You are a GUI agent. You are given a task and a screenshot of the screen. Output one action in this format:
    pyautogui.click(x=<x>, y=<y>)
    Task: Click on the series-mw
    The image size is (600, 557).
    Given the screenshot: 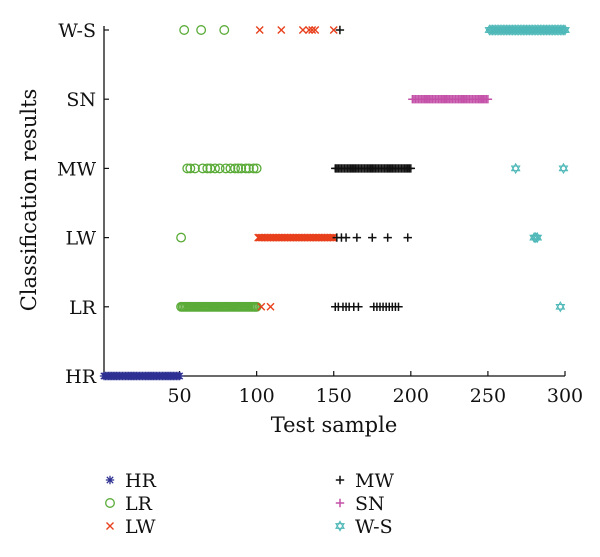 What is the action you would take?
    pyautogui.click(x=373, y=168)
    